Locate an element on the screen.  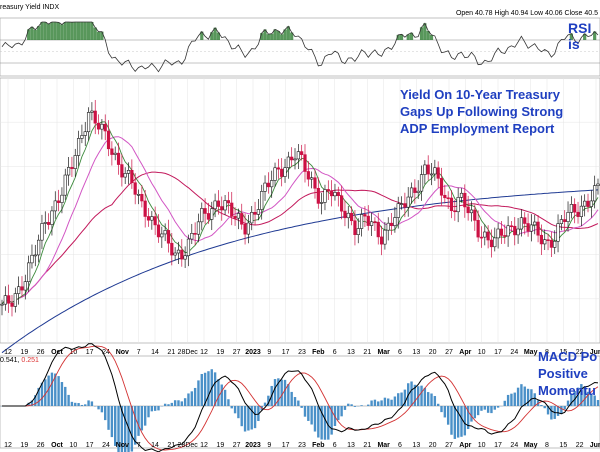
macd-annotation: MACD Po Positive Momentu is located at coordinates (567, 373).